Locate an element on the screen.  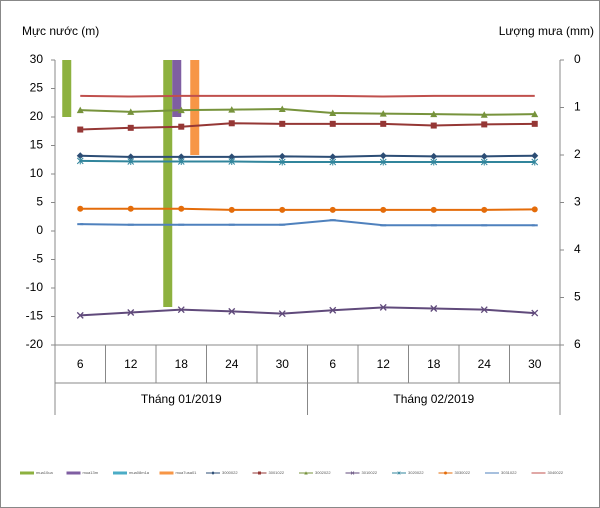
y-tick-label: 25 is located at coordinates (37, 88).